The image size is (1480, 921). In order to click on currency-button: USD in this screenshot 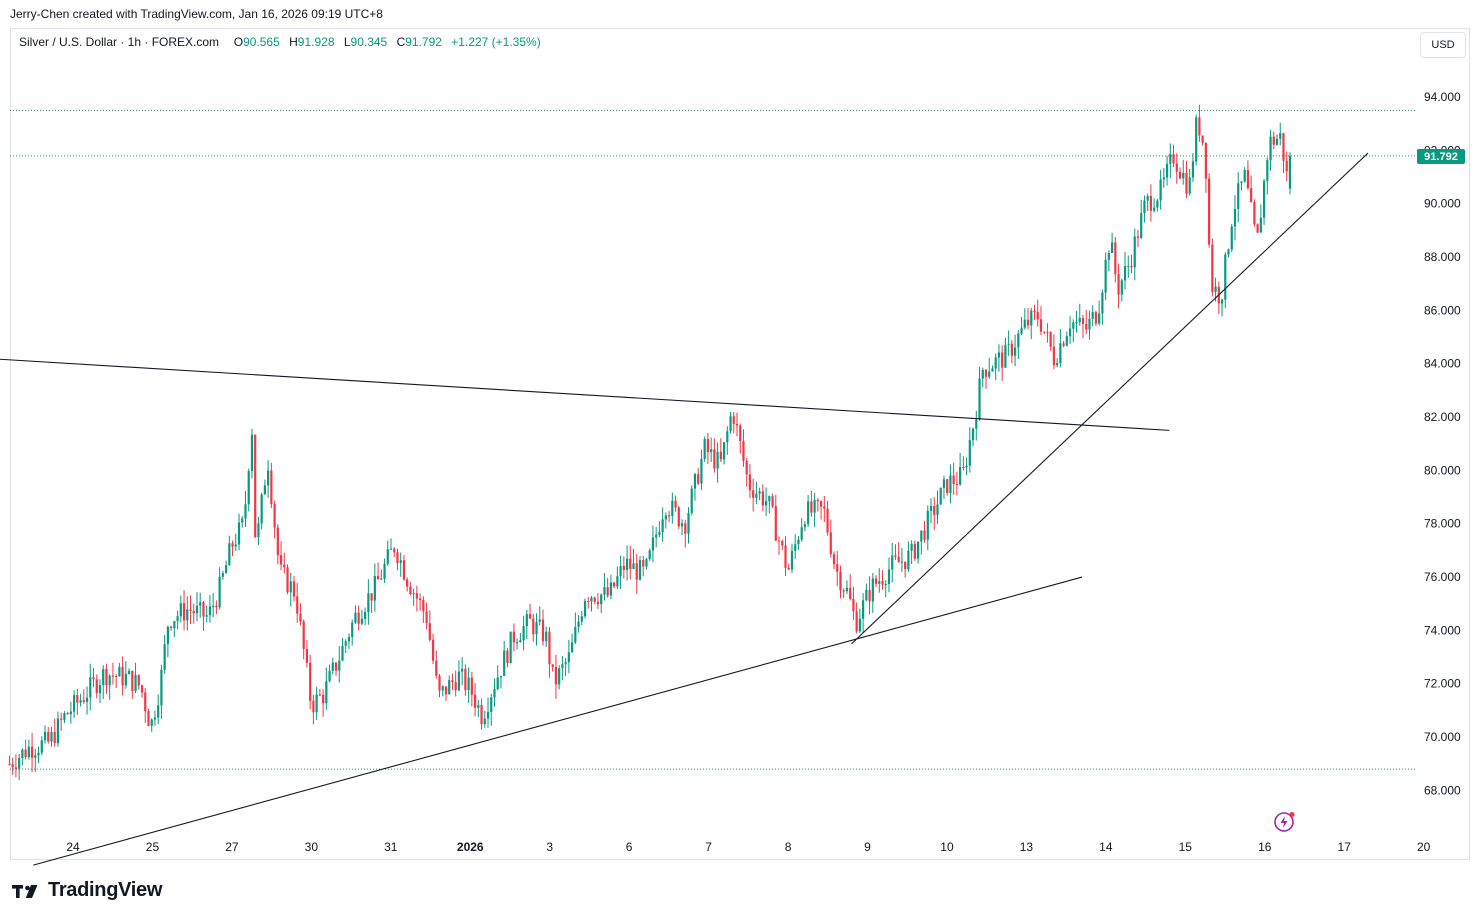, I will do `click(1443, 45)`.